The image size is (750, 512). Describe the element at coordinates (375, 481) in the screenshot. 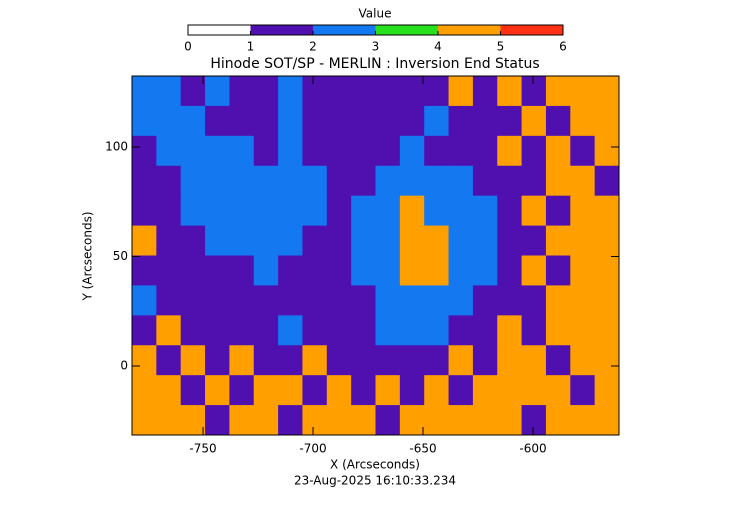

I see `footer-date: 23-Aug-2025 16:10:33.234` at that location.